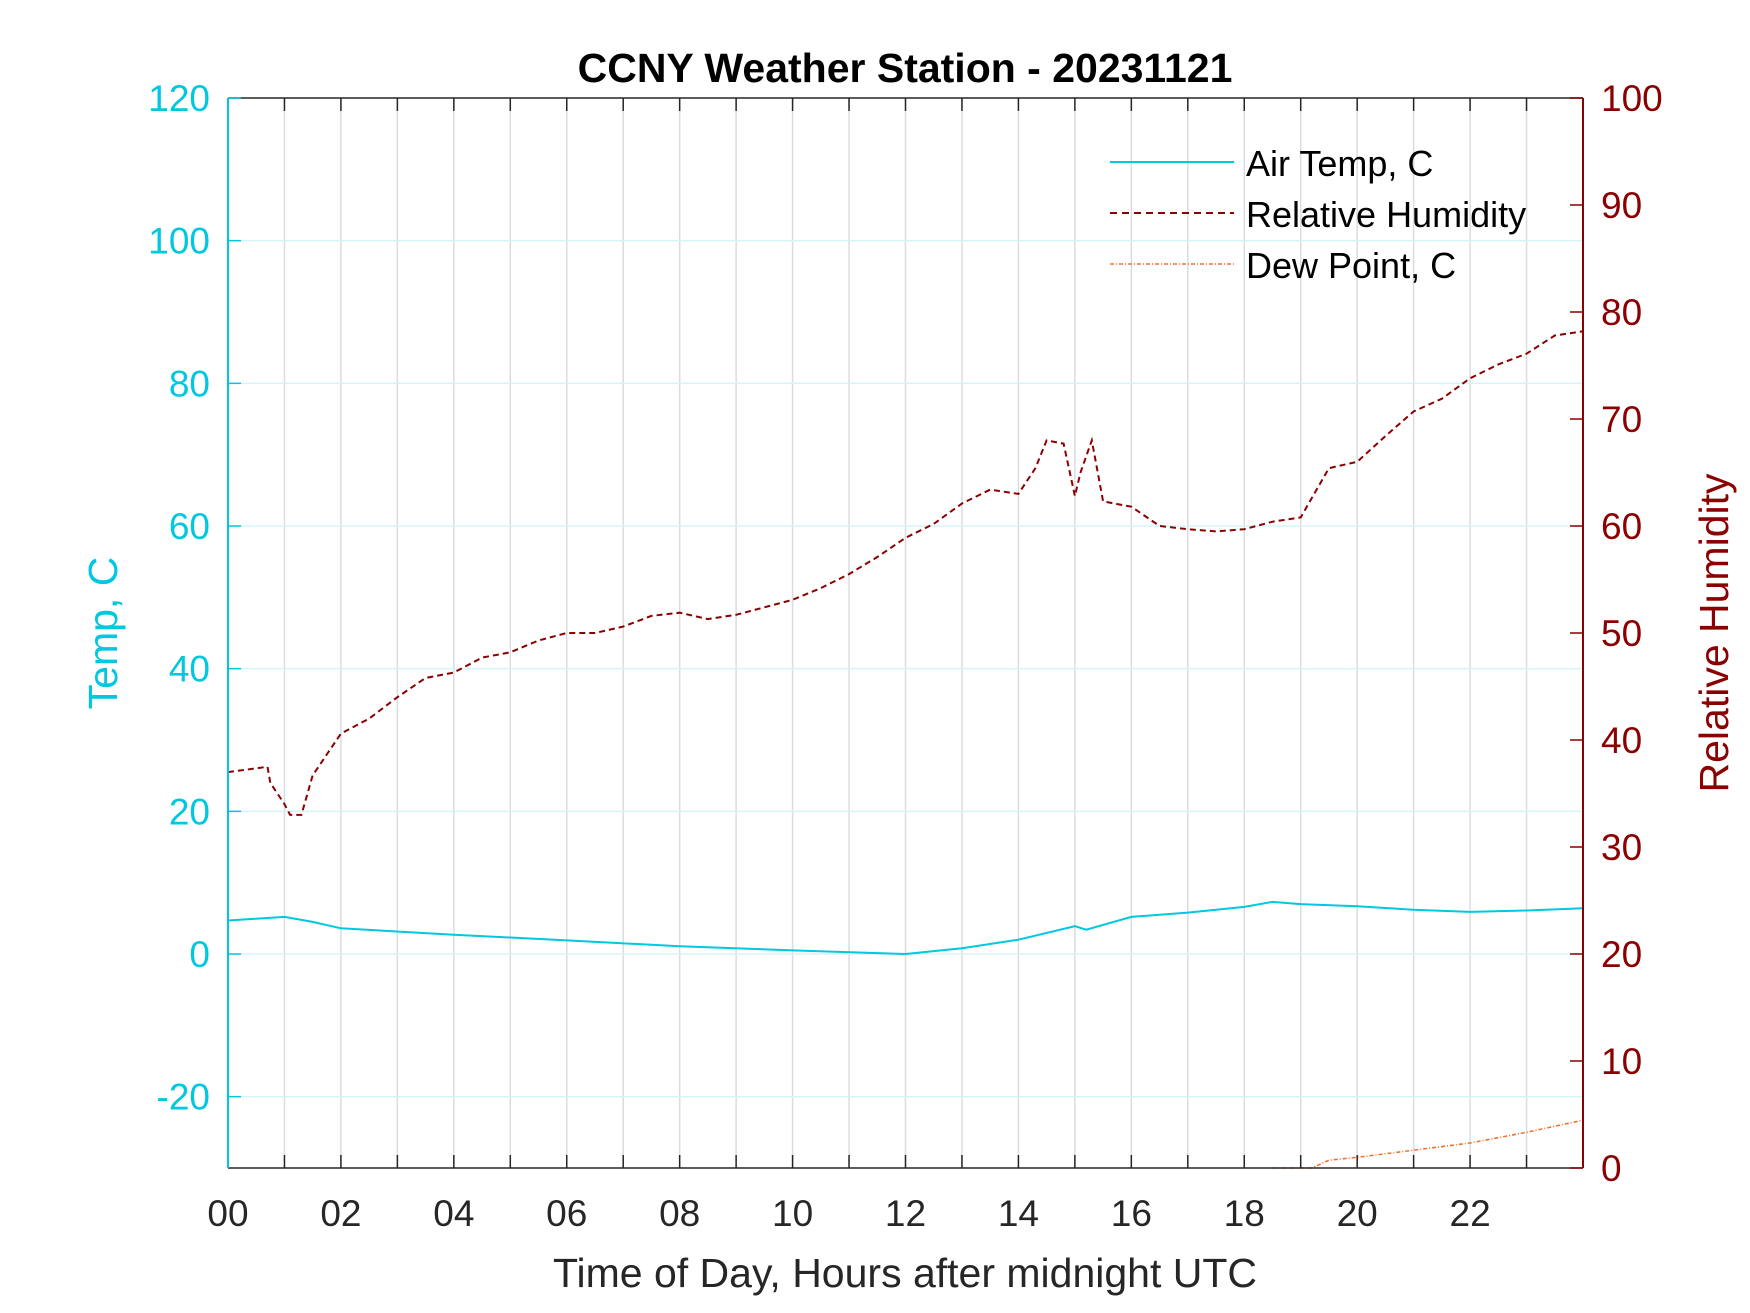 This screenshot has height=1313, width=1750. I want to click on x-tick-label: 14, so click(1018, 1213).